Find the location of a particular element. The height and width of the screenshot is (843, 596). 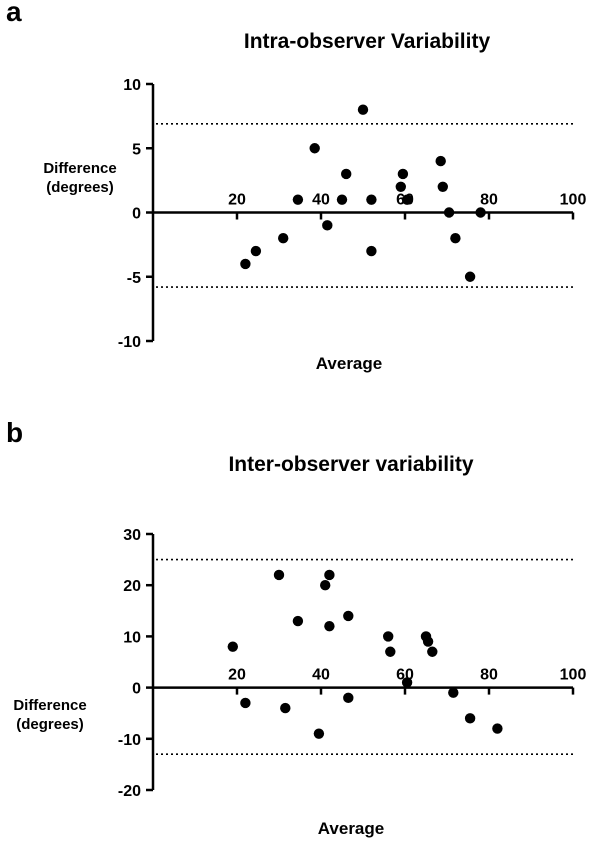

panel-b-x-tick-label: 20 is located at coordinates (237, 675).